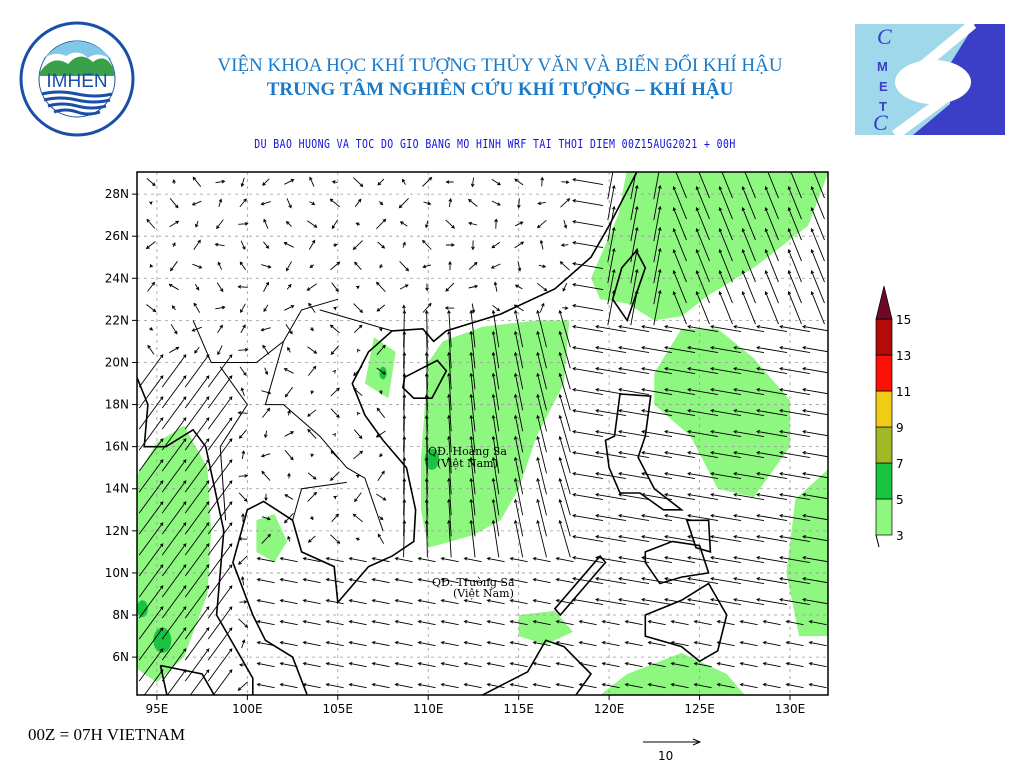  What do you see at coordinates (77, 79) in the screenshot?
I see `imhen-logo: IMHEN` at bounding box center [77, 79].